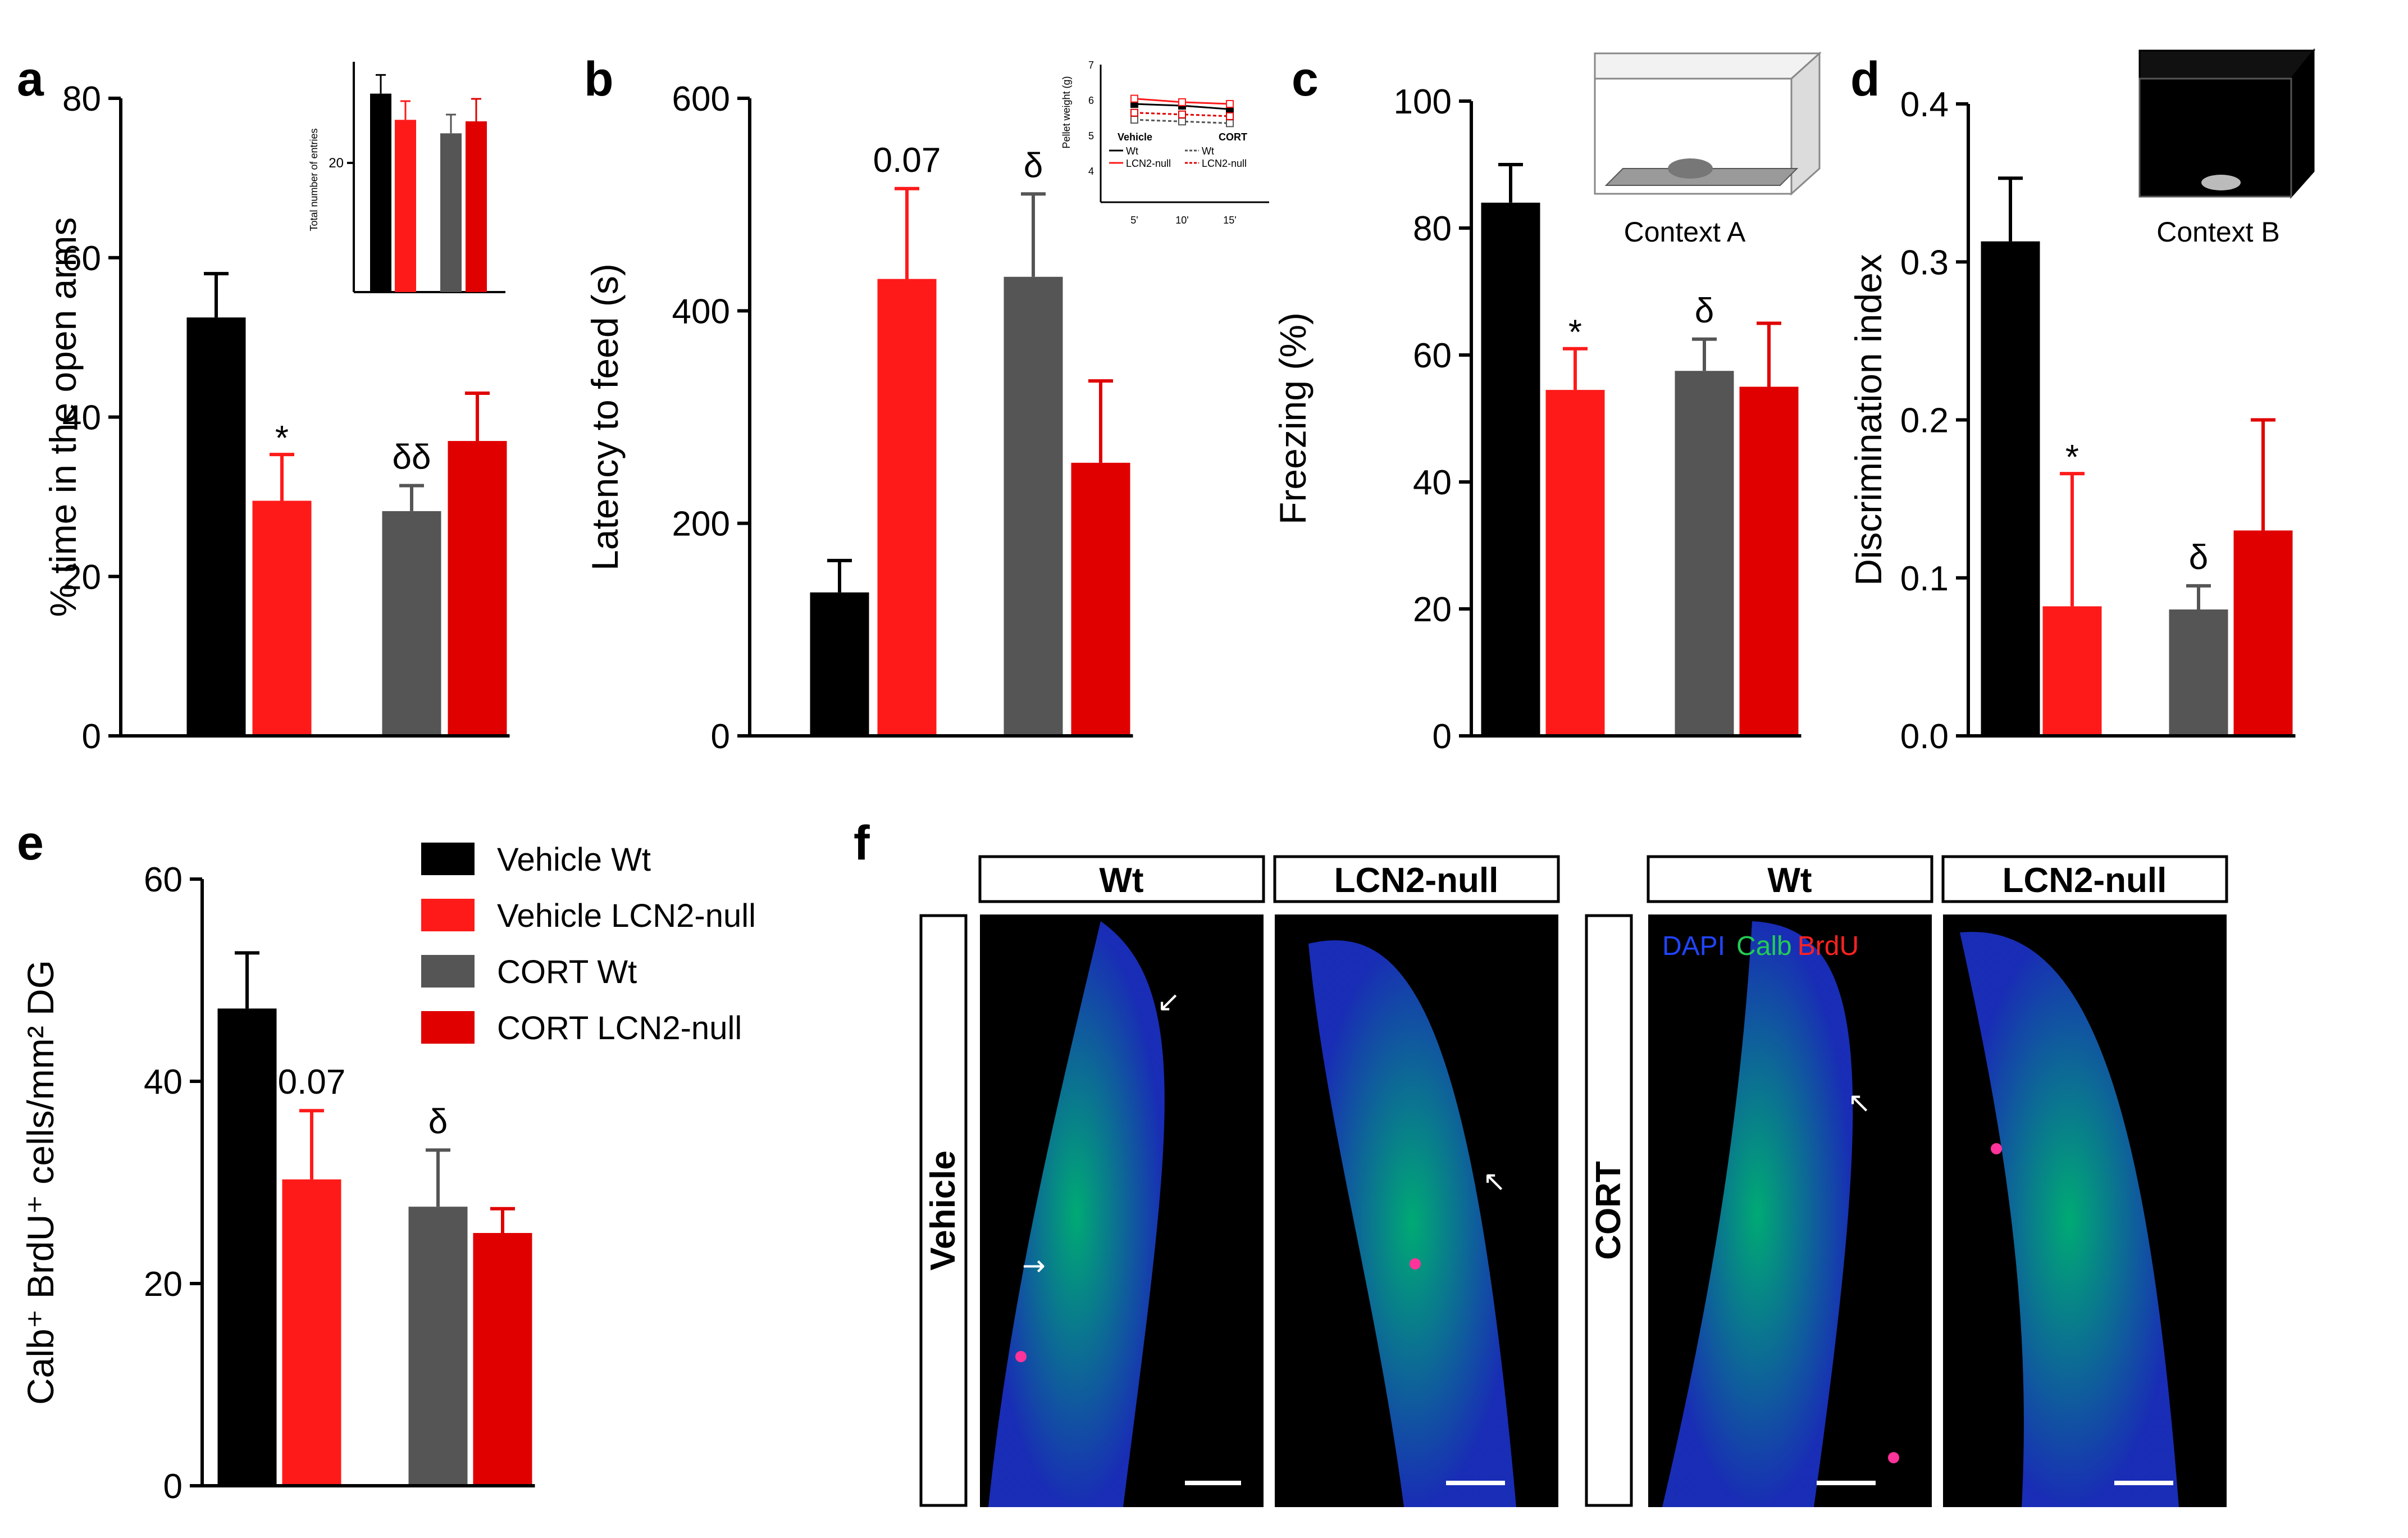  I want to click on ctx-b-top, so click(2227, 64).